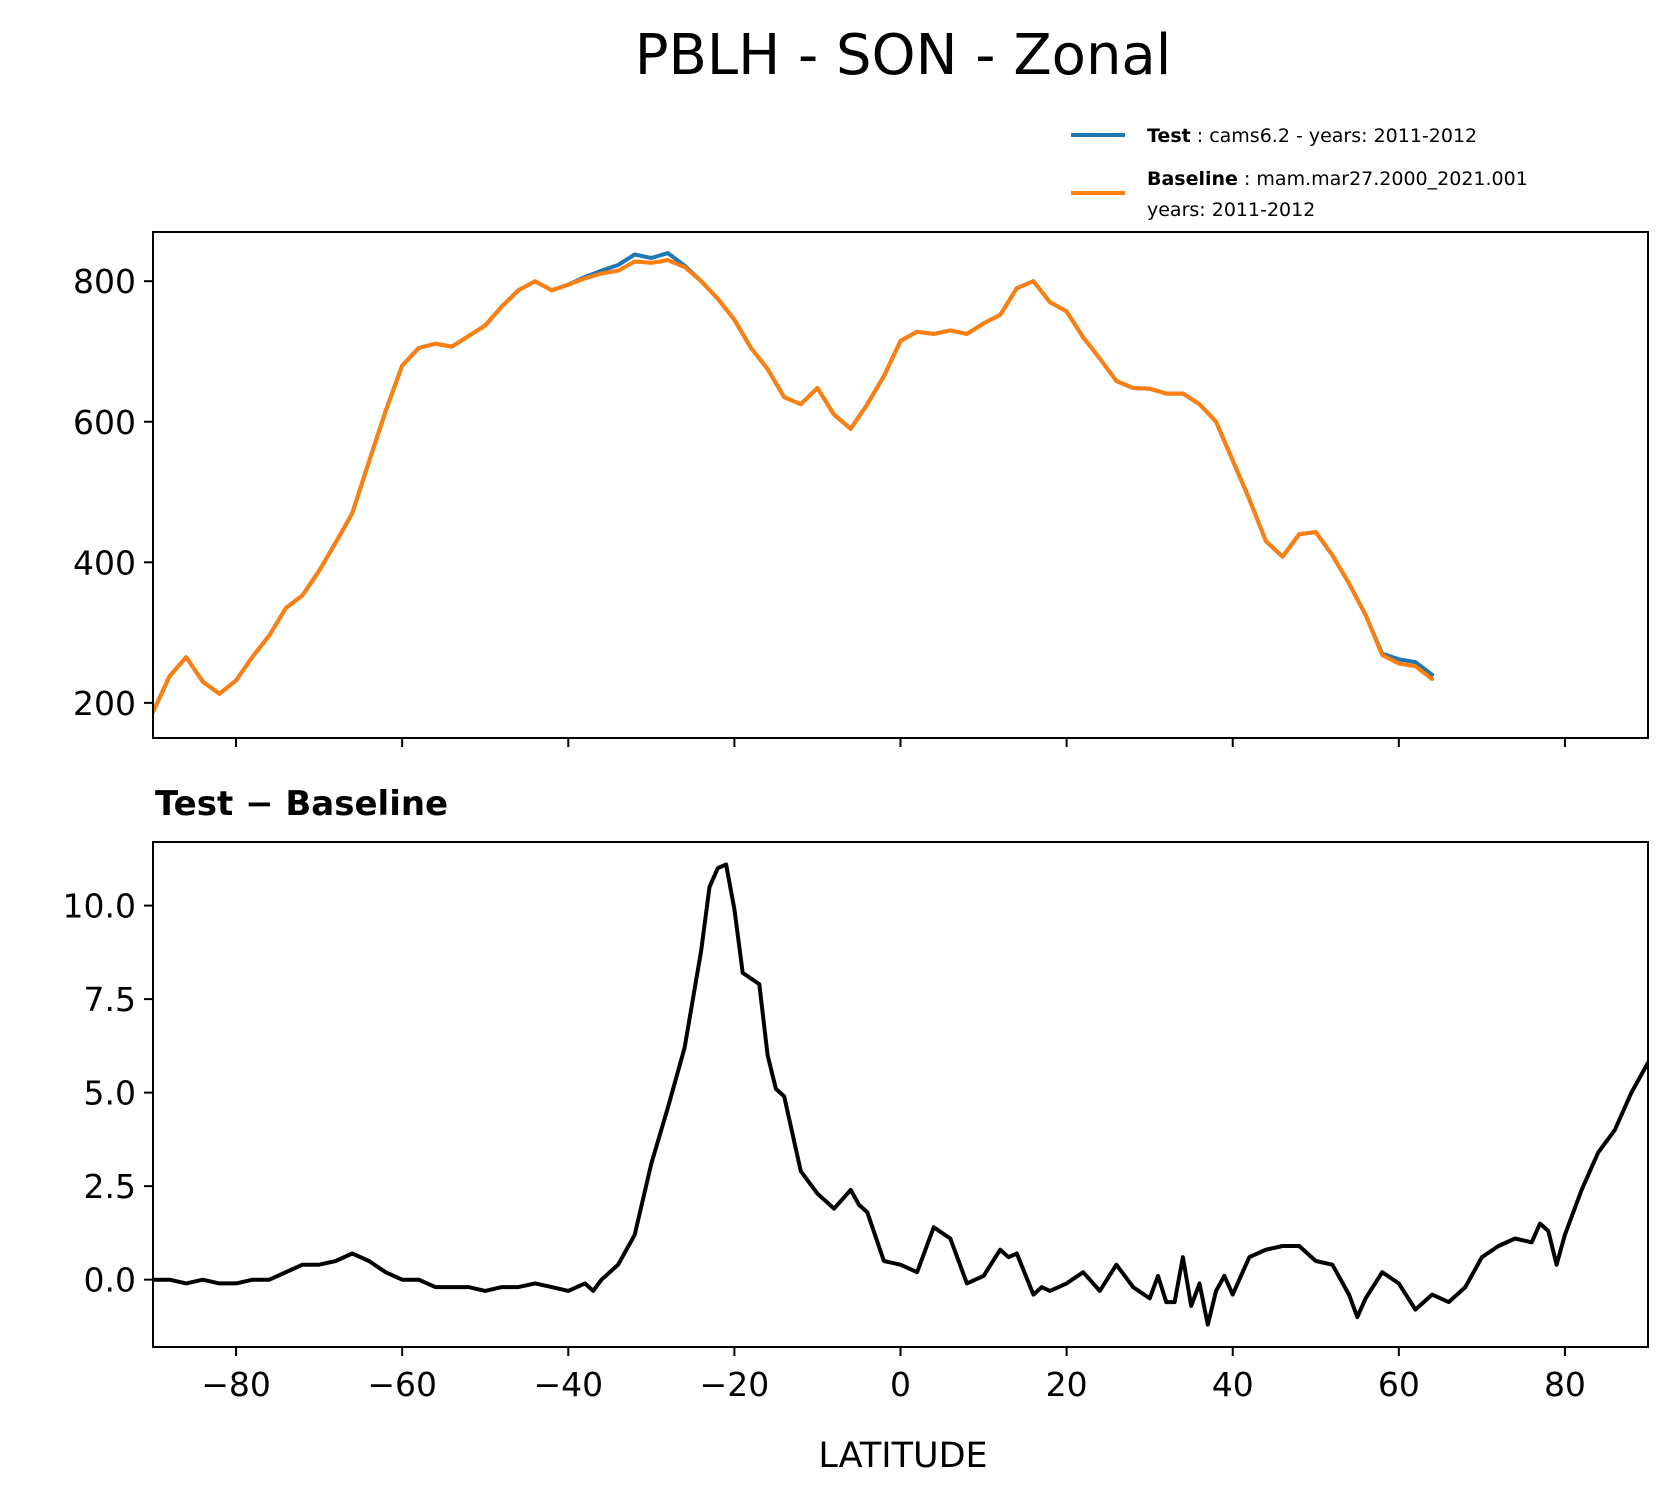 Image resolution: width=1669 pixels, height=1496 pixels. I want to click on top-y-tick-label: 200, so click(104, 703).